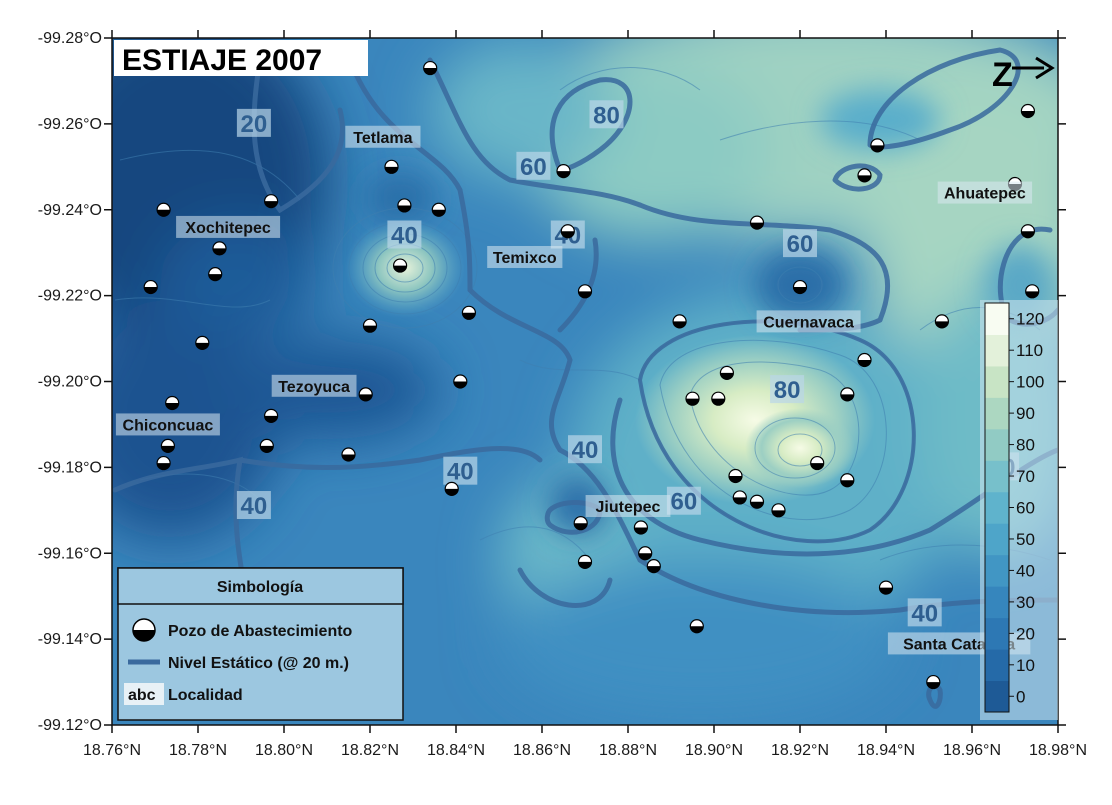 Image resolution: width=1112 pixels, height=805 pixels. I want to click on legend-item-locality: abc Localidad, so click(183, 694).